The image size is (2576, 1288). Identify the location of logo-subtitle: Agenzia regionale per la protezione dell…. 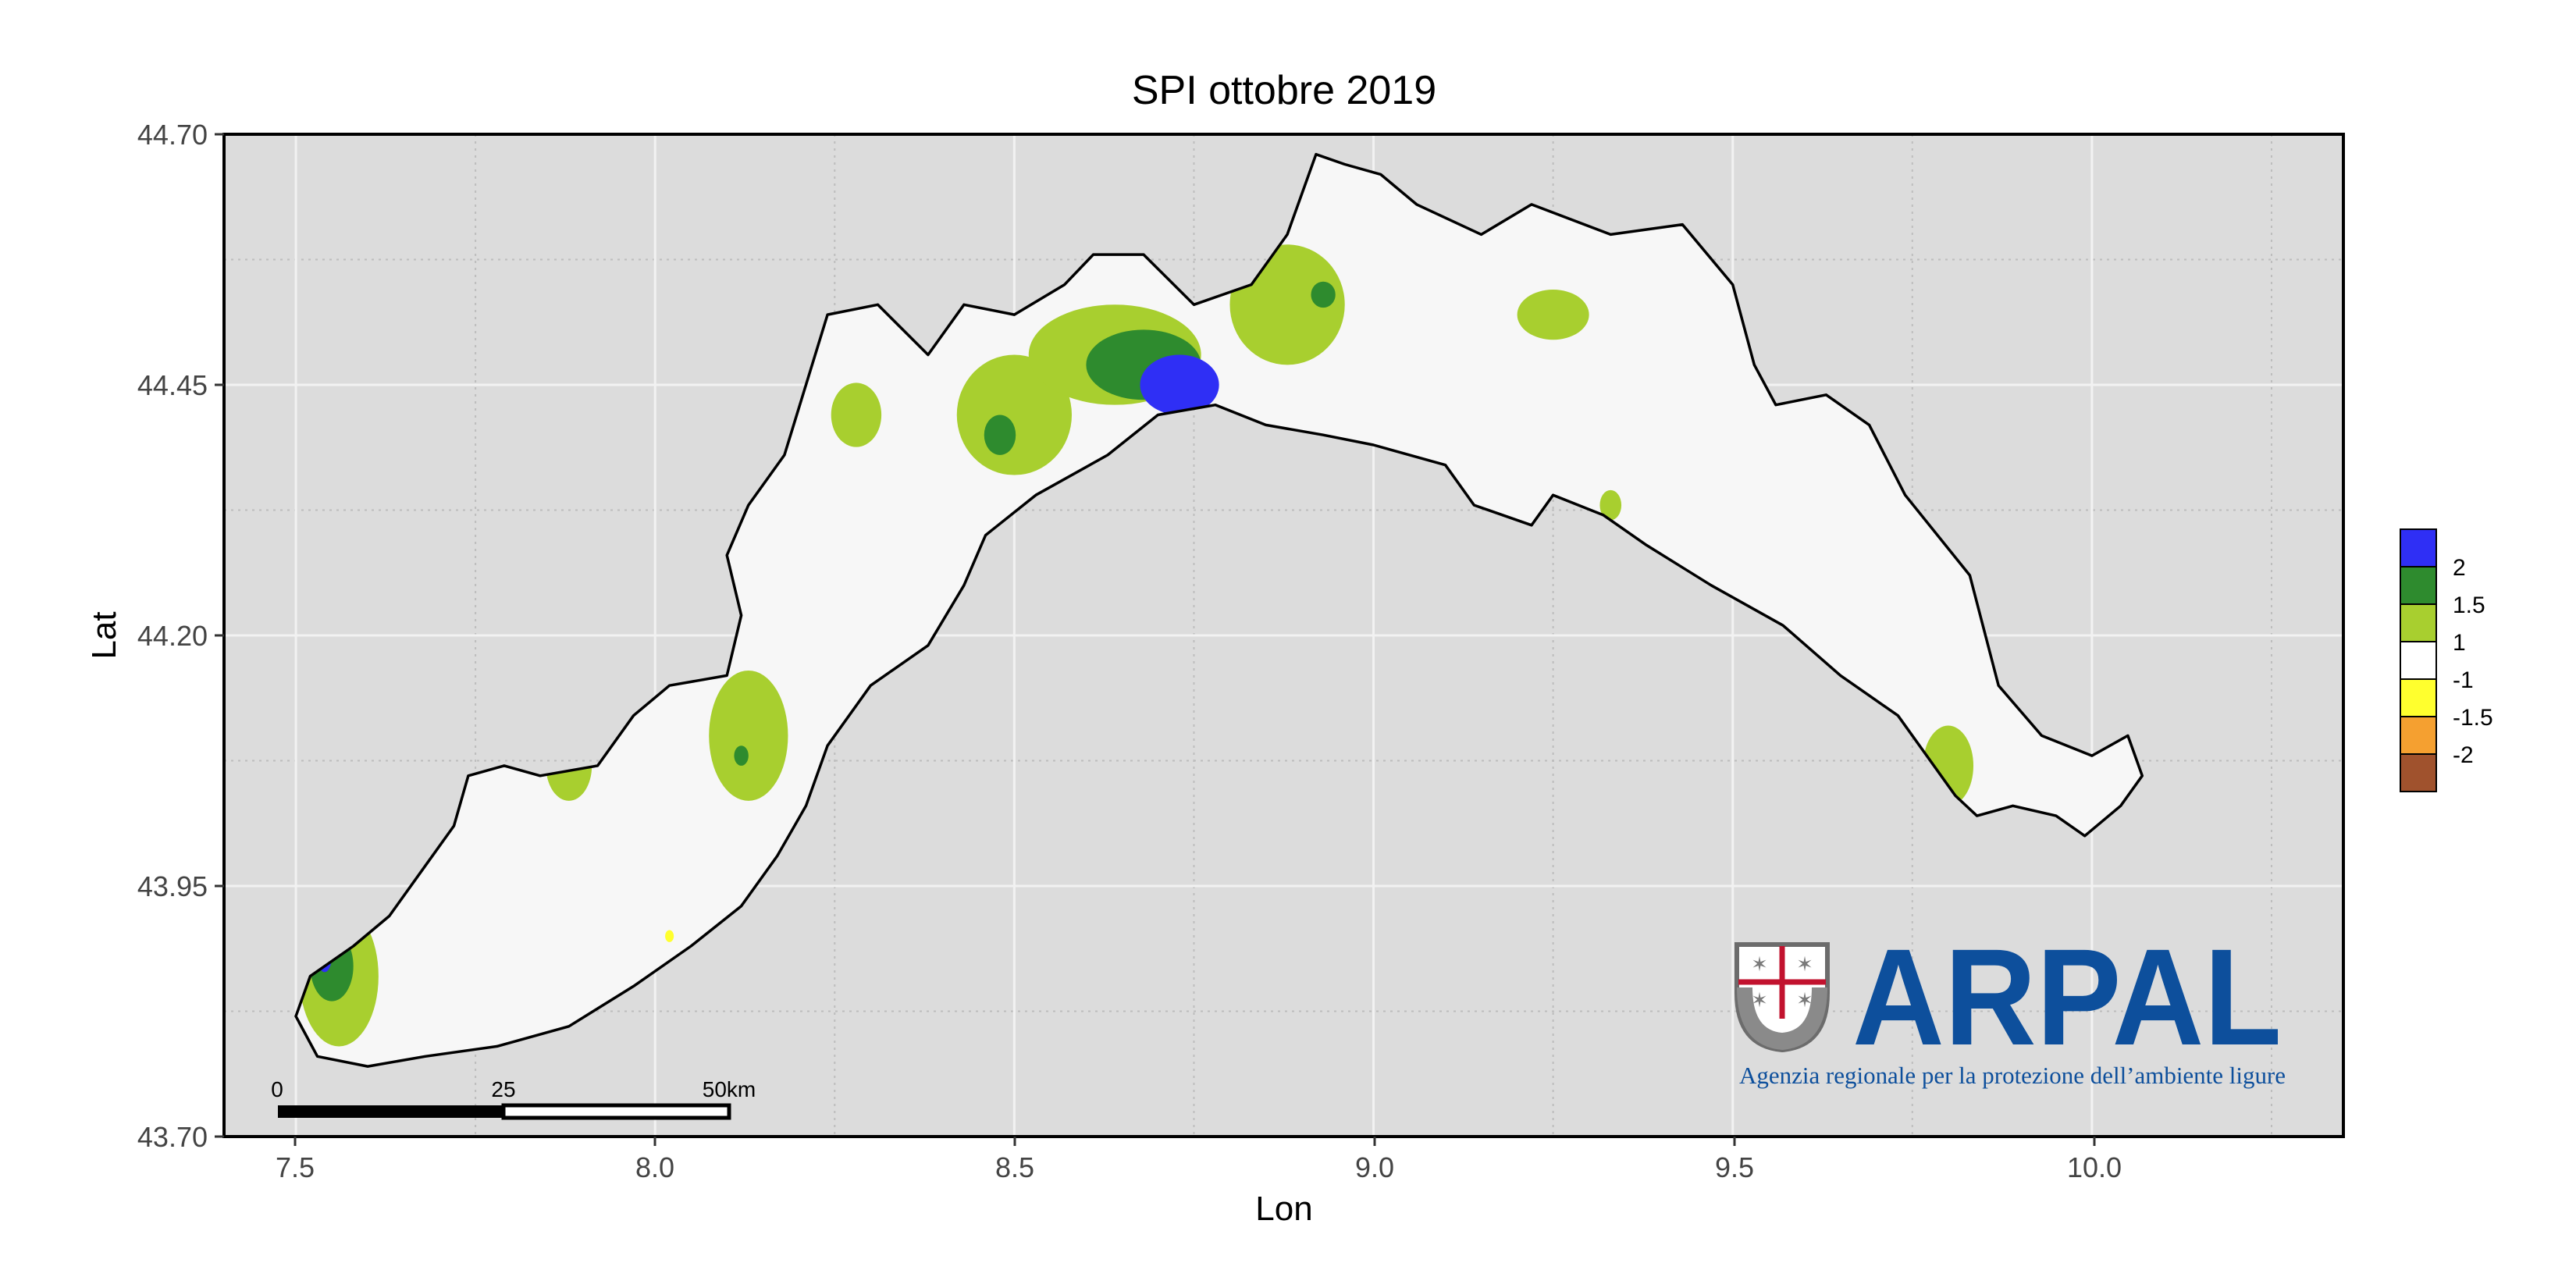
(2012, 1075).